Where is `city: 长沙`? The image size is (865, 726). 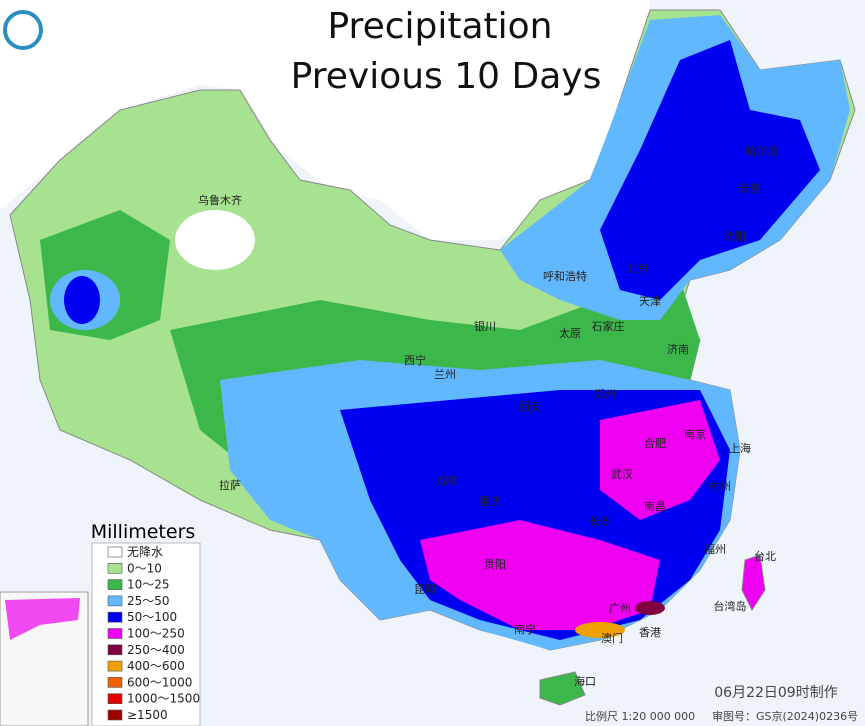
city: 长沙 is located at coordinates (600, 521).